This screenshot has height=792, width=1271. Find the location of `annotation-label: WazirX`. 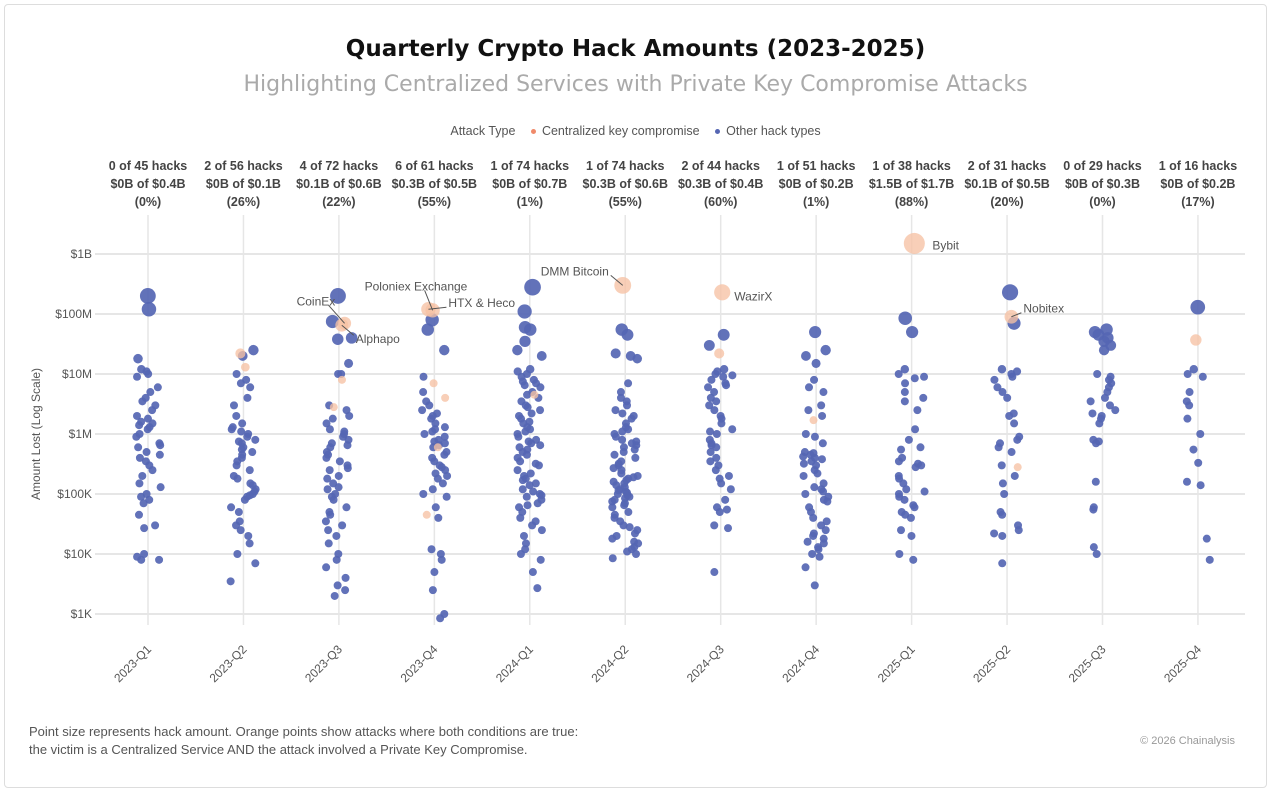

annotation-label: WazirX is located at coordinates (753, 296).